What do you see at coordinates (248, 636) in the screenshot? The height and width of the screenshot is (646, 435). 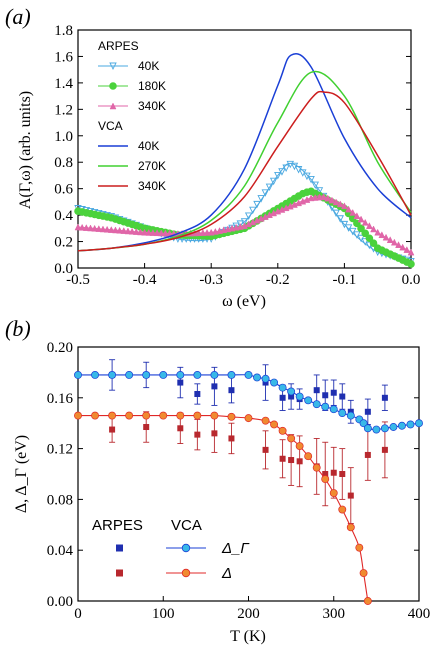 I see `plot-b-xlabel: T (K)` at bounding box center [248, 636].